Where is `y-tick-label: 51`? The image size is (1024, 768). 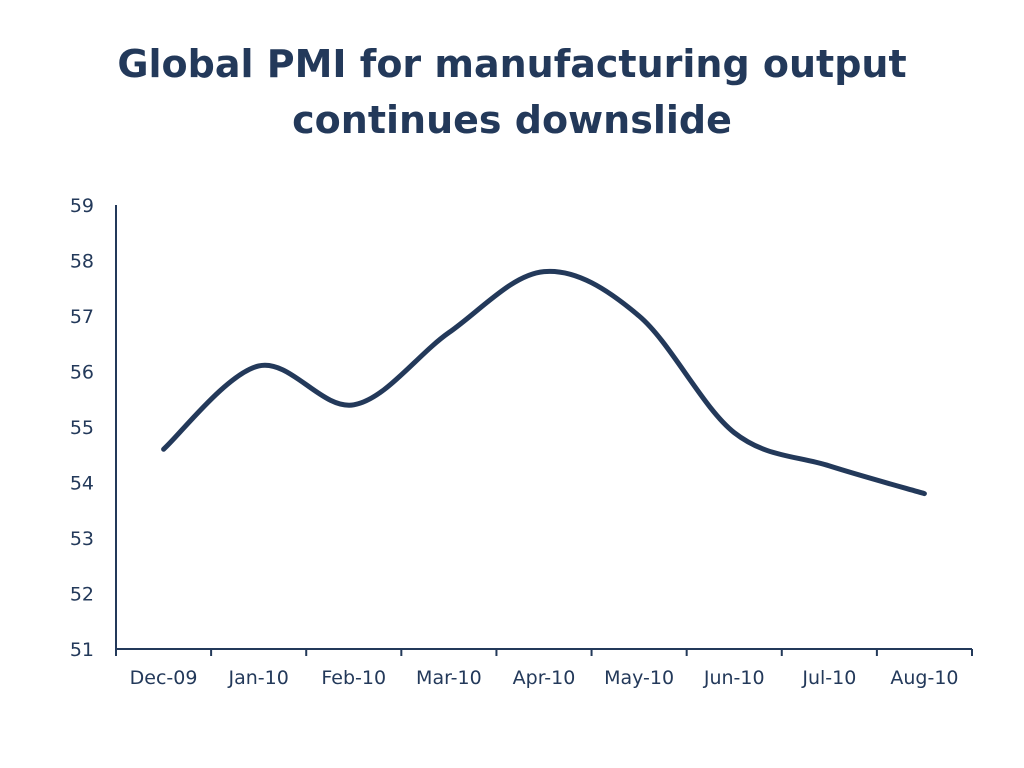 y-tick-label: 51 is located at coordinates (82, 650).